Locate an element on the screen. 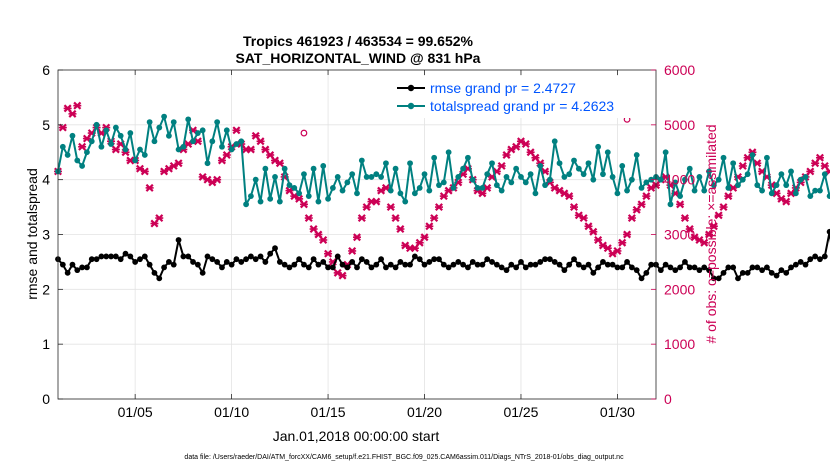 The height and width of the screenshot is (470, 830). x-axis-label: Jan.01,2018 00:00:00 start is located at coordinates (356, 436).